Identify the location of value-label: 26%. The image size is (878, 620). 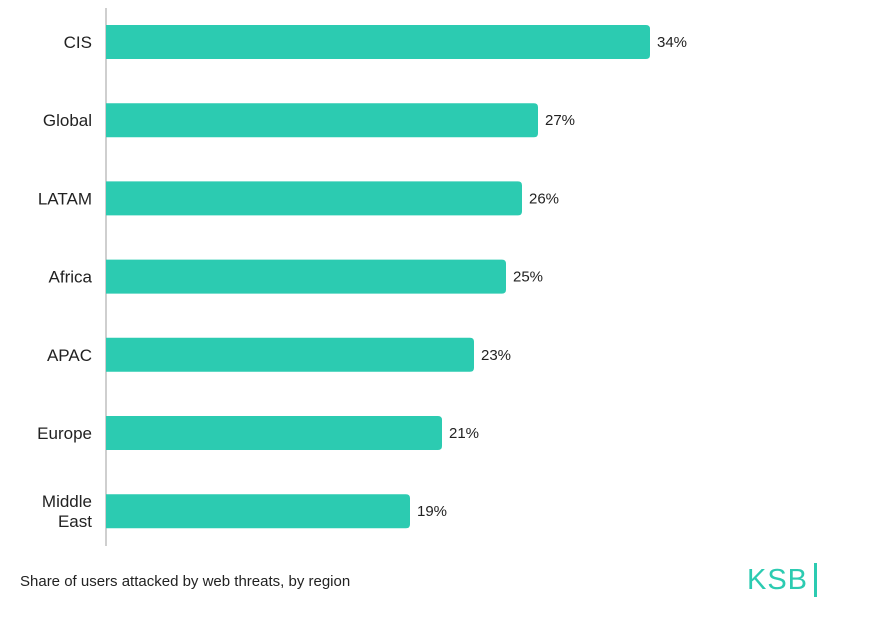
(544, 198).